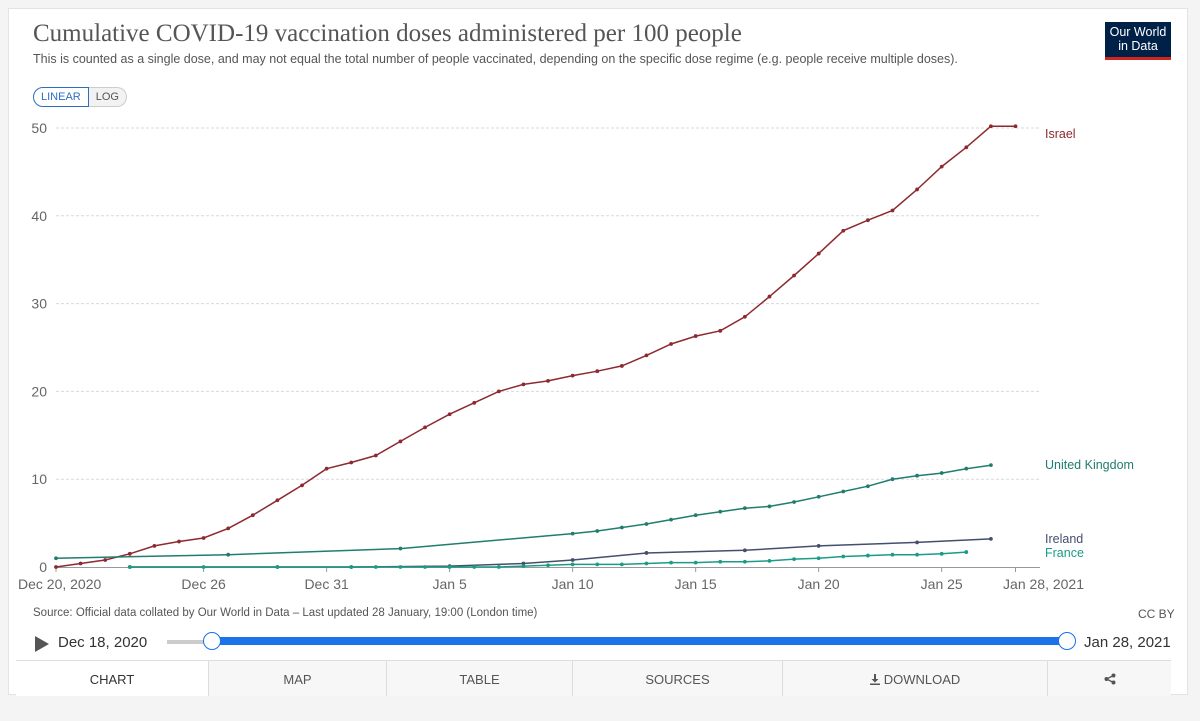  What do you see at coordinates (42, 644) in the screenshot?
I see `play-icon` at bounding box center [42, 644].